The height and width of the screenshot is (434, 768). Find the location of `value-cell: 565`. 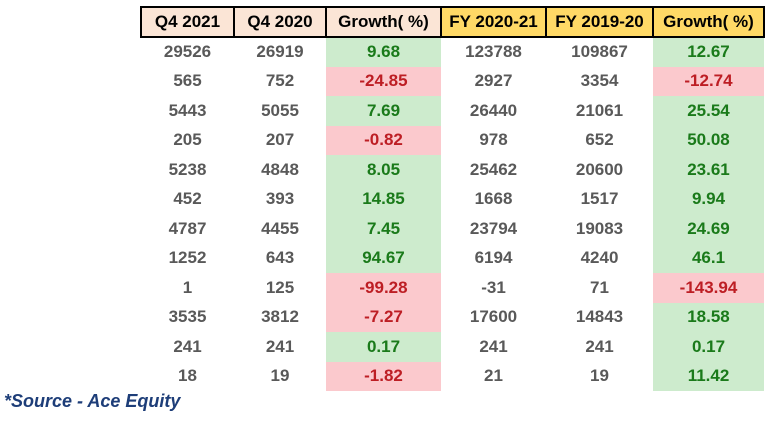

value-cell: 565 is located at coordinates (187, 81).